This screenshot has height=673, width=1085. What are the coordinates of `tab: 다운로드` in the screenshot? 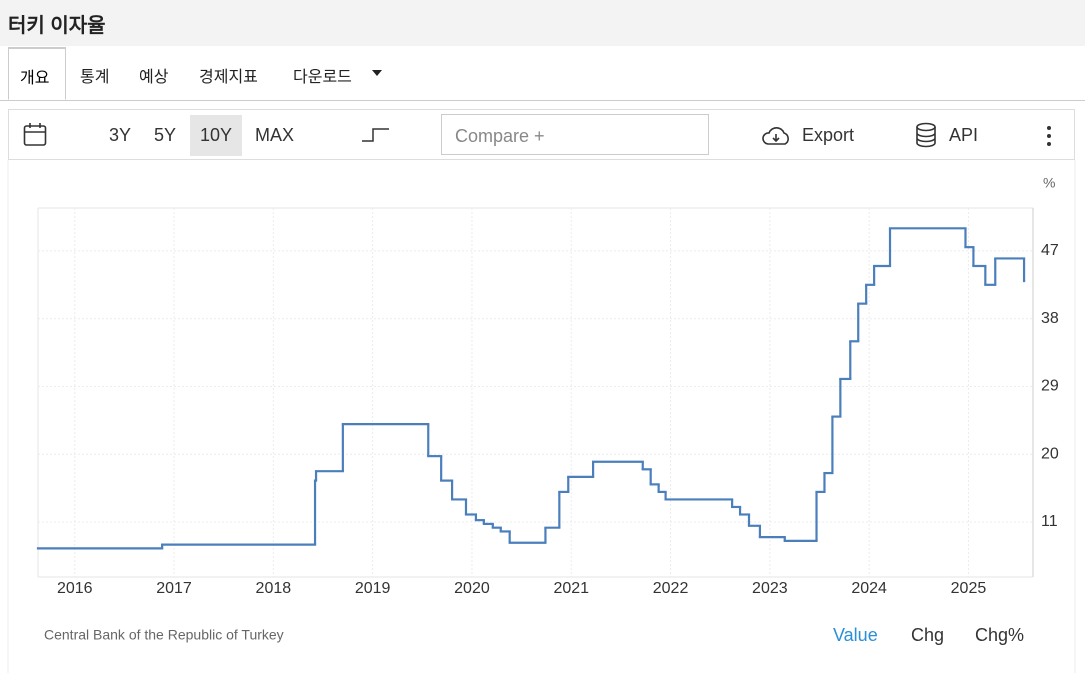 It's located at (322, 77).